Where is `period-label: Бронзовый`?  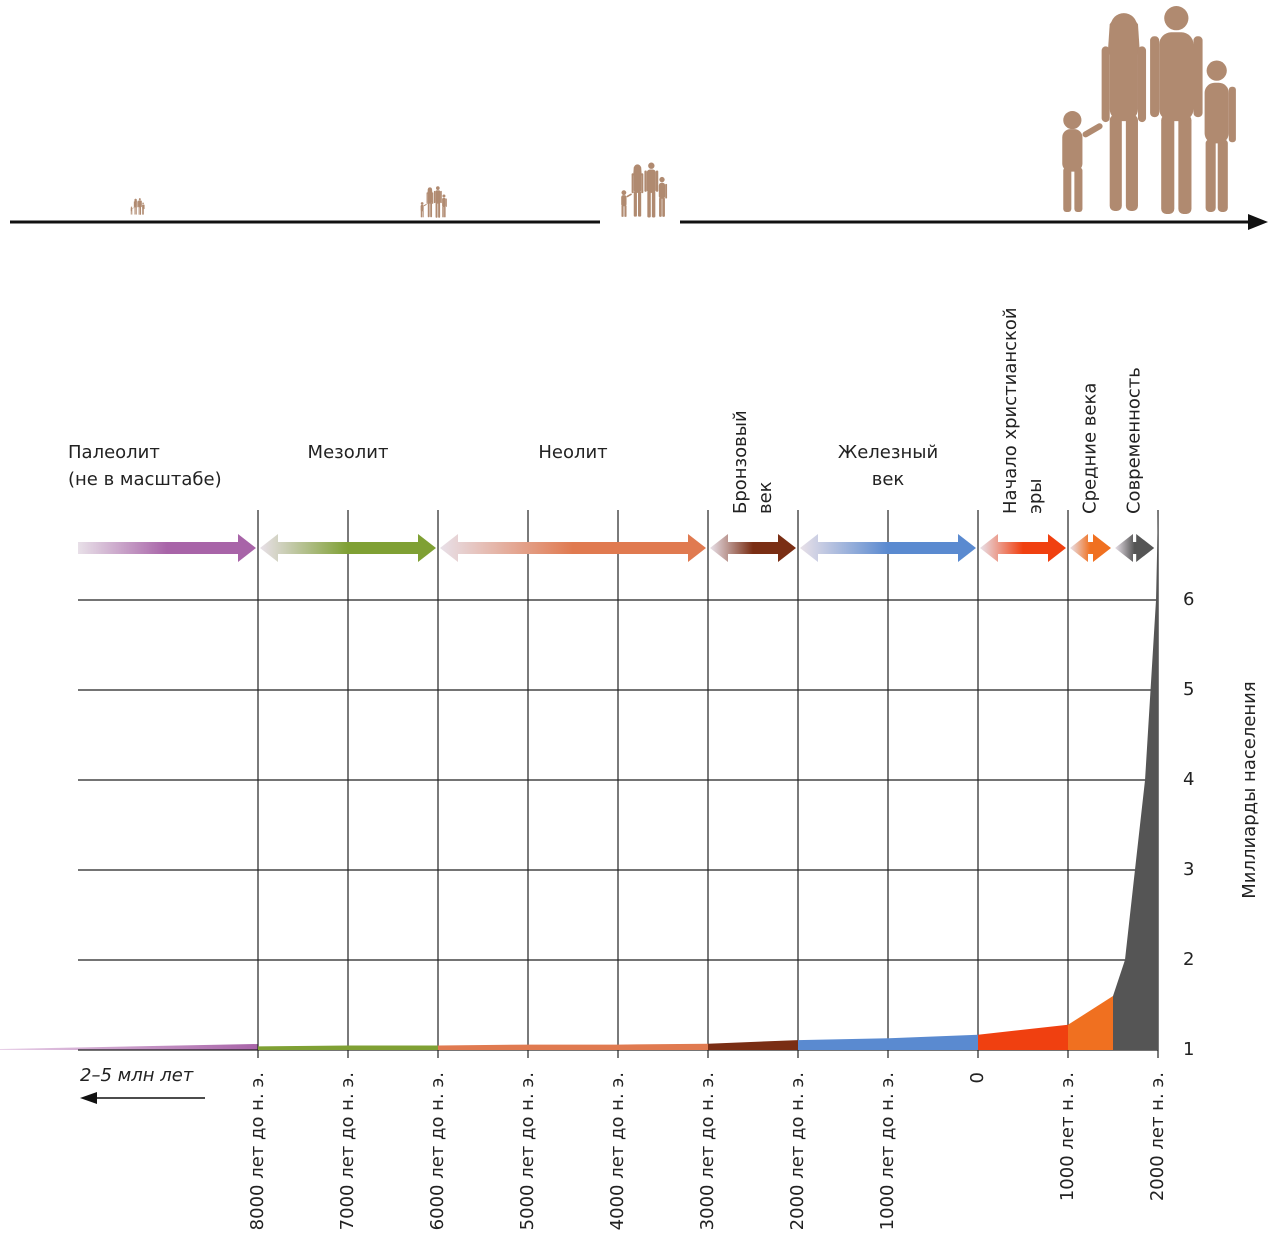 period-label: Бронзовый is located at coordinates (740, 462).